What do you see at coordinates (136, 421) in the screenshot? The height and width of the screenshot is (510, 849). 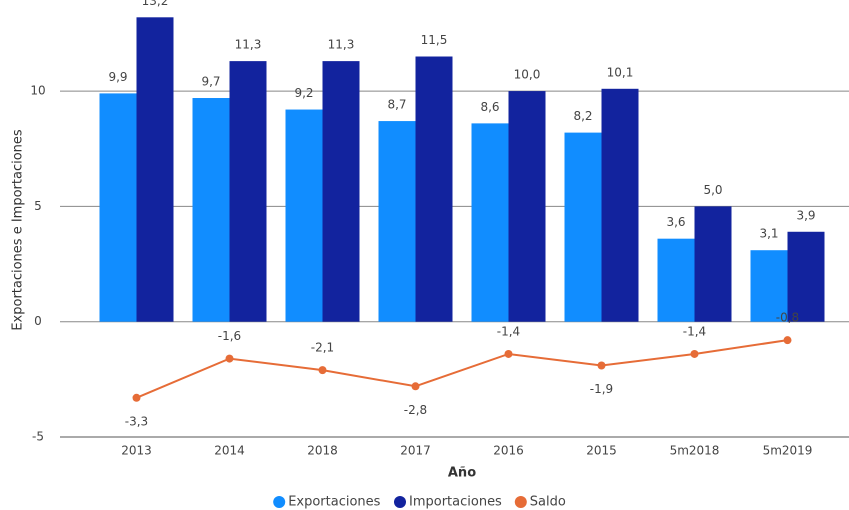 I see `data-label: -3,3` at bounding box center [136, 421].